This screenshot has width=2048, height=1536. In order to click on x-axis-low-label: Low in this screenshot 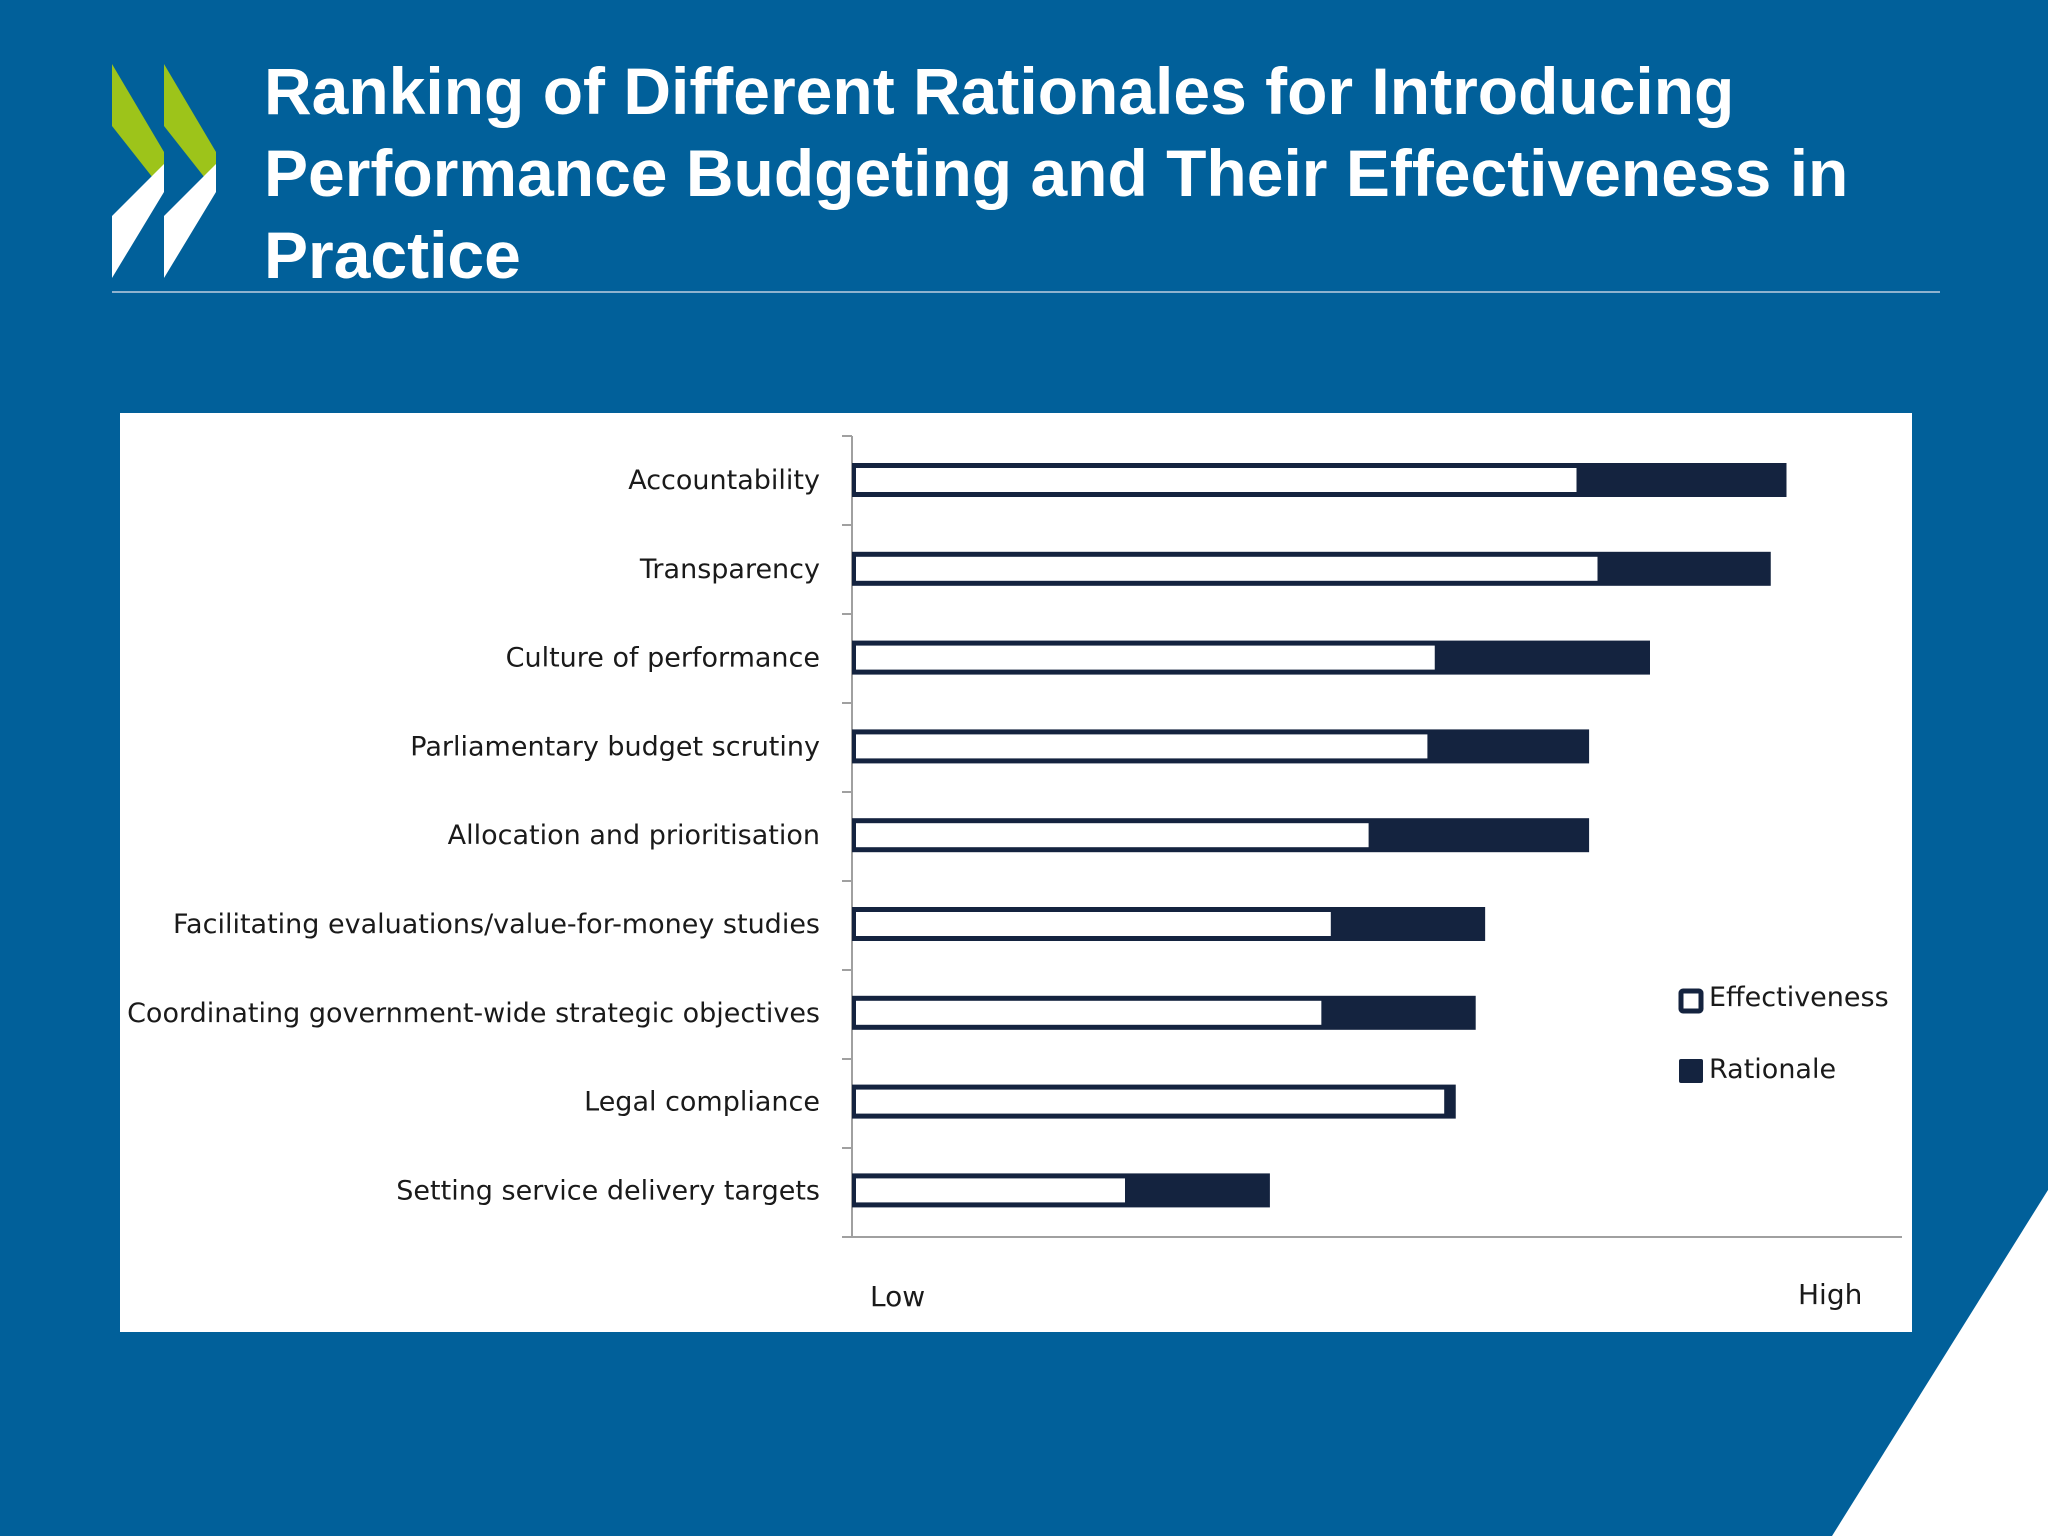, I will do `click(897, 1296)`.